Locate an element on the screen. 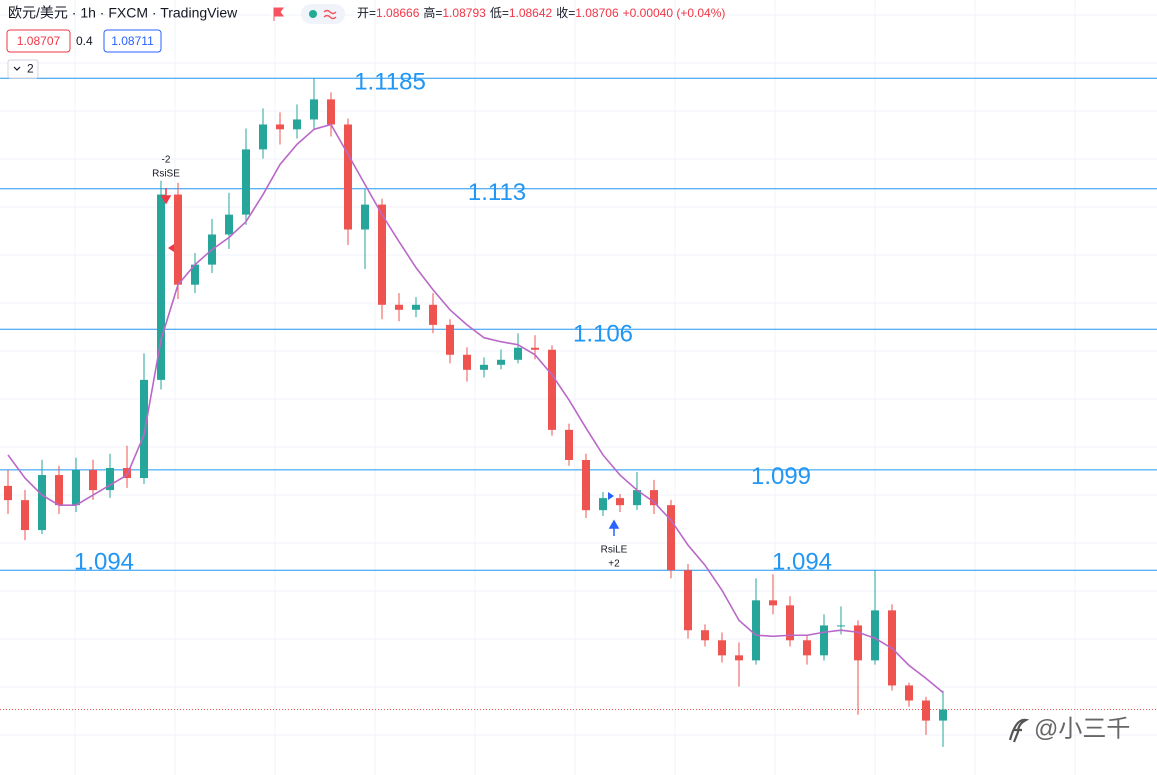 The height and width of the screenshot is (775, 1157). status-pill is located at coordinates (323, 14).